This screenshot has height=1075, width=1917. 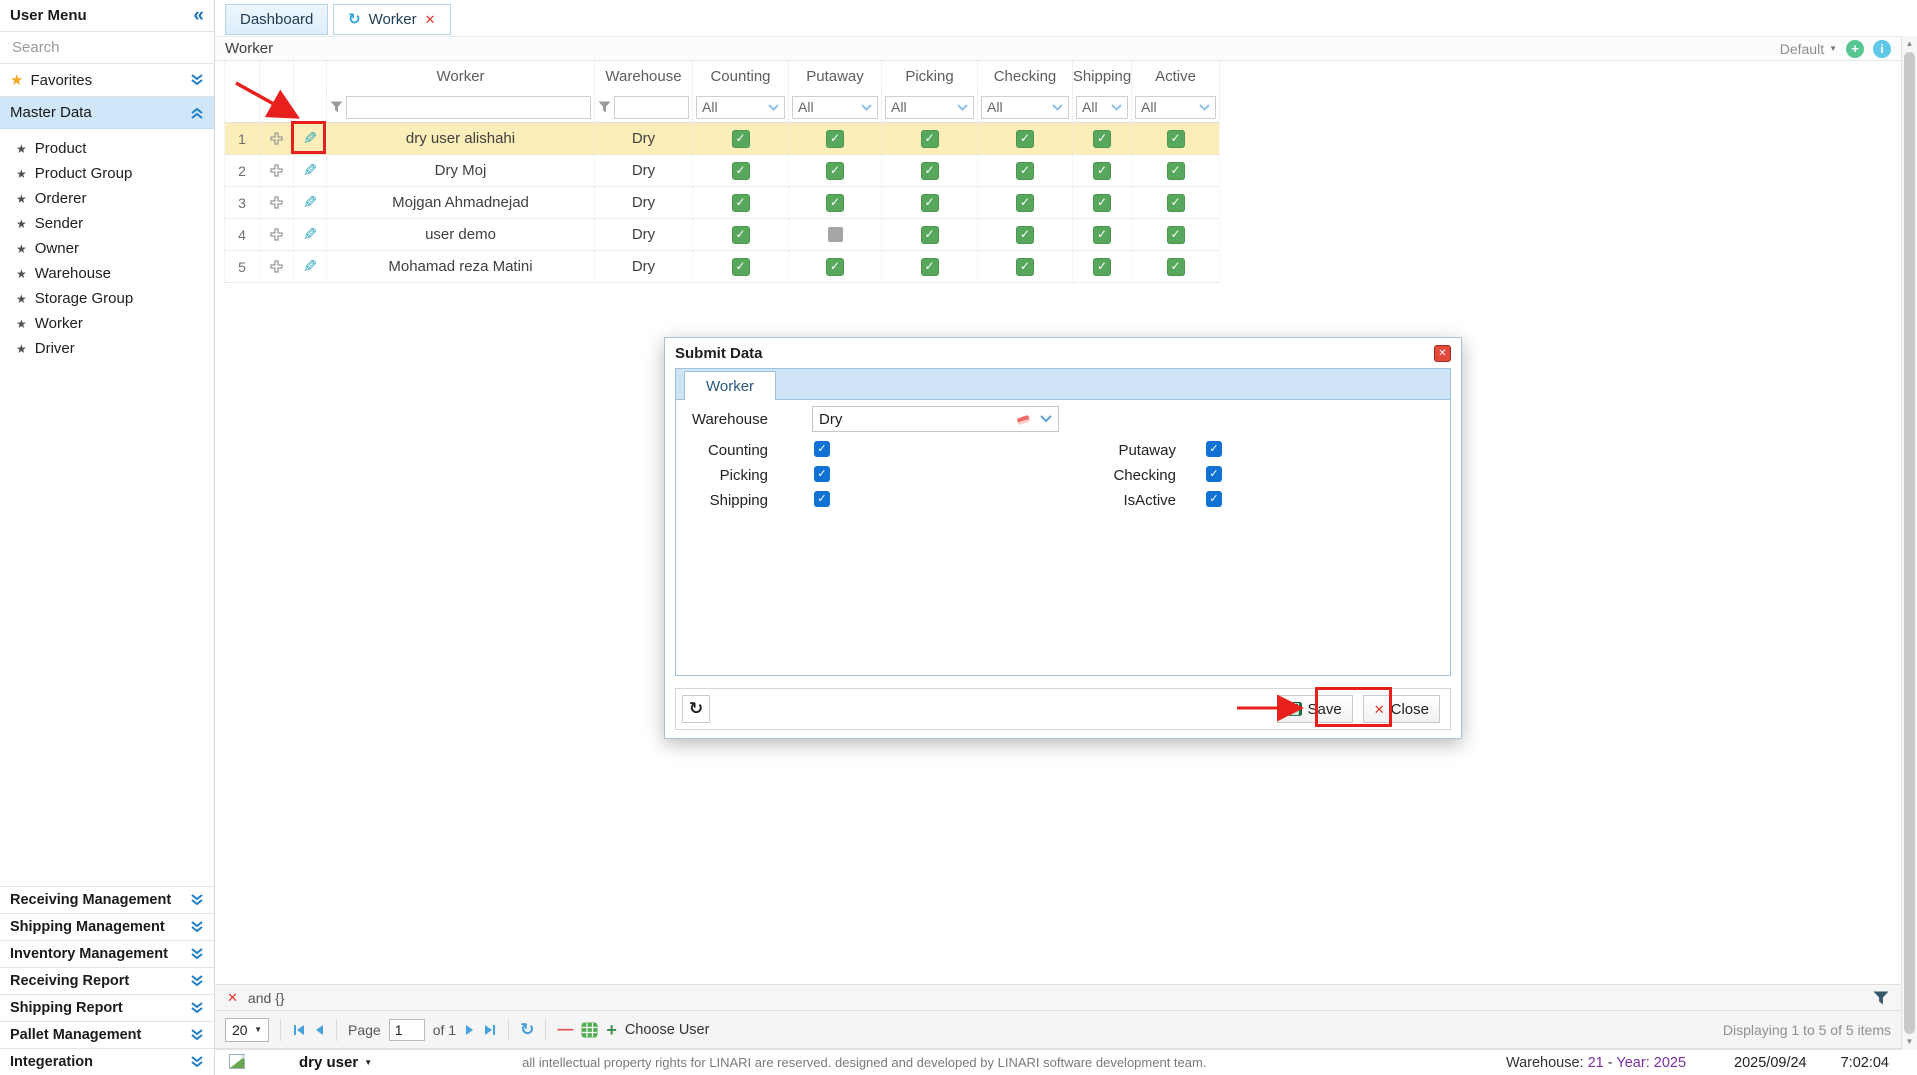 I want to click on column-header-worker: Worker, so click(x=461, y=76).